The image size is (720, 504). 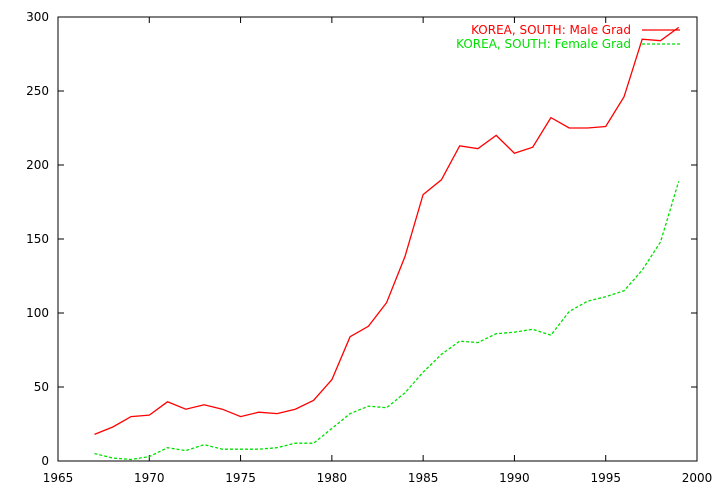 What do you see at coordinates (37, 17) in the screenshot?
I see `y-tick-label: 300` at bounding box center [37, 17].